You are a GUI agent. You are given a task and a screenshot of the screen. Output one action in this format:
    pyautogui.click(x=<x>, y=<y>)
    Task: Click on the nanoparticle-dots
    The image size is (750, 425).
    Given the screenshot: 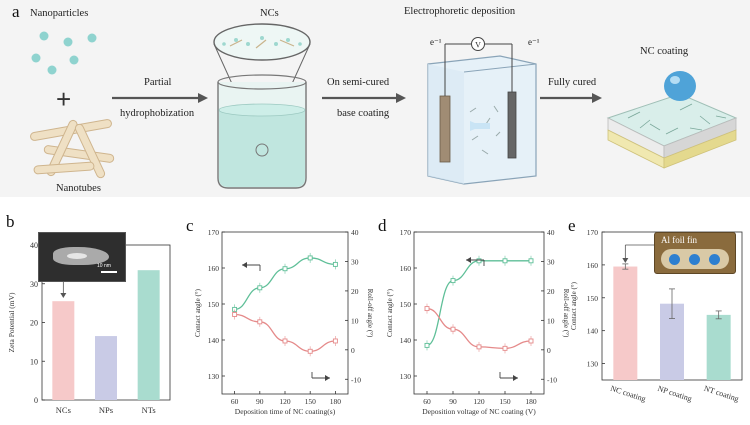 What is the action you would take?
    pyautogui.click(x=64, y=53)
    